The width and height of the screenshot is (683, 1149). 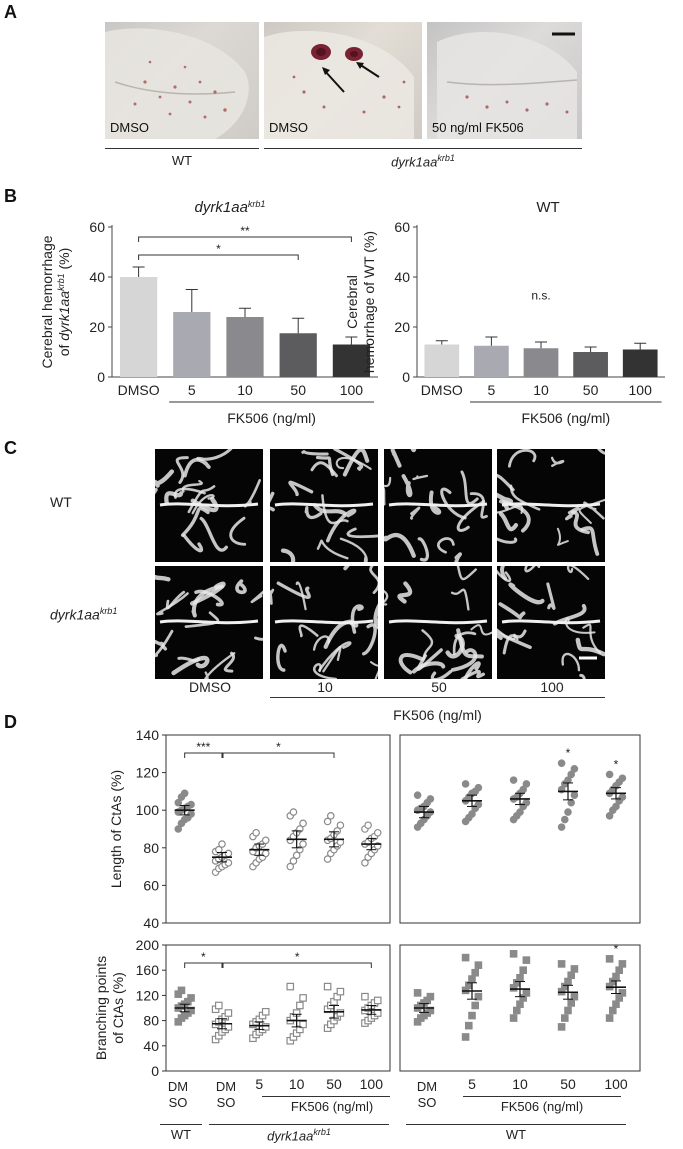 I want to click on y-title-line2: of CtAs (%), so click(x=118, y=1008).